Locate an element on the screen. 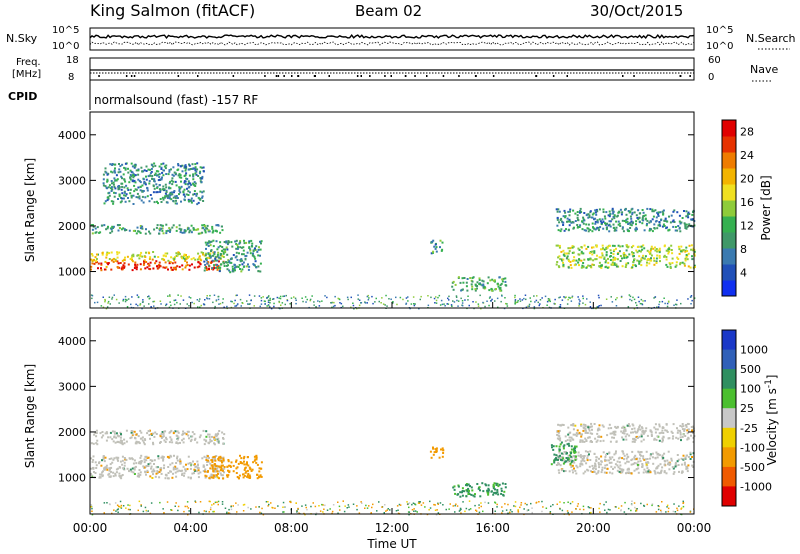 The width and height of the screenshot is (800, 554). freq-label-top: Freq. is located at coordinates (28, 62).